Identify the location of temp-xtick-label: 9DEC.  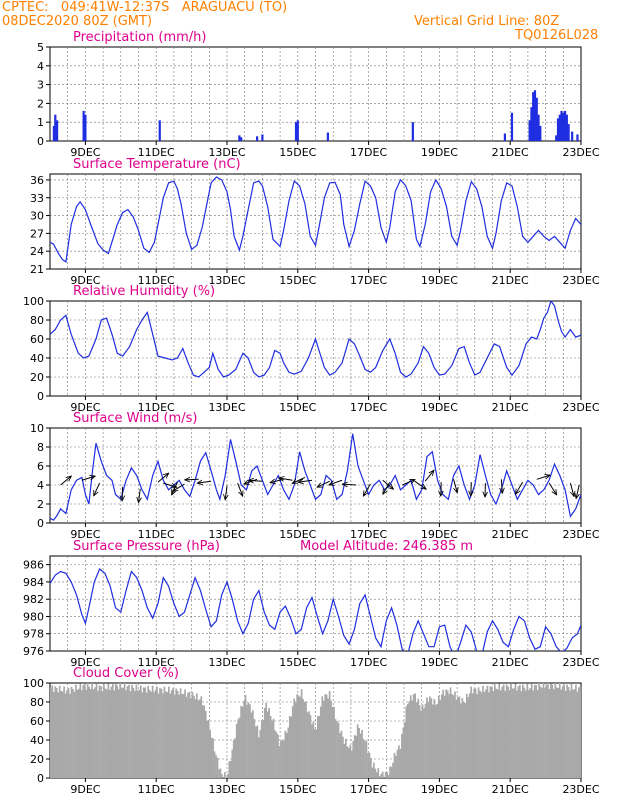
(85, 280).